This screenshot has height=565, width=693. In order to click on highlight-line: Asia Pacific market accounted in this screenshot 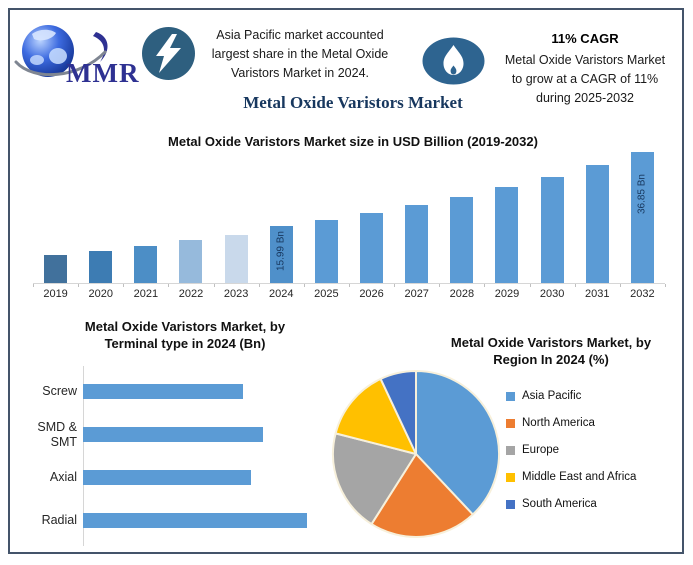, I will do `click(300, 35)`.